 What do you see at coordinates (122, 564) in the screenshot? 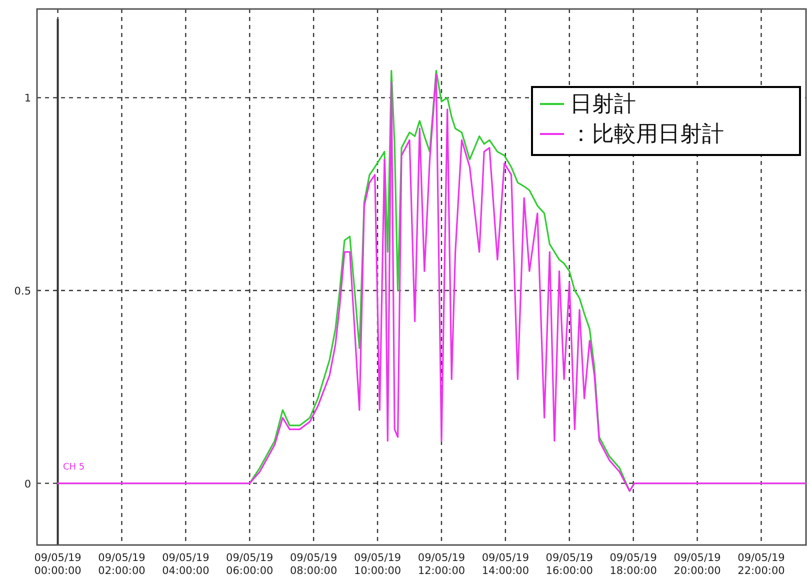
I see `x-tick-label: 09/05/19 02:00:00` at bounding box center [122, 564].